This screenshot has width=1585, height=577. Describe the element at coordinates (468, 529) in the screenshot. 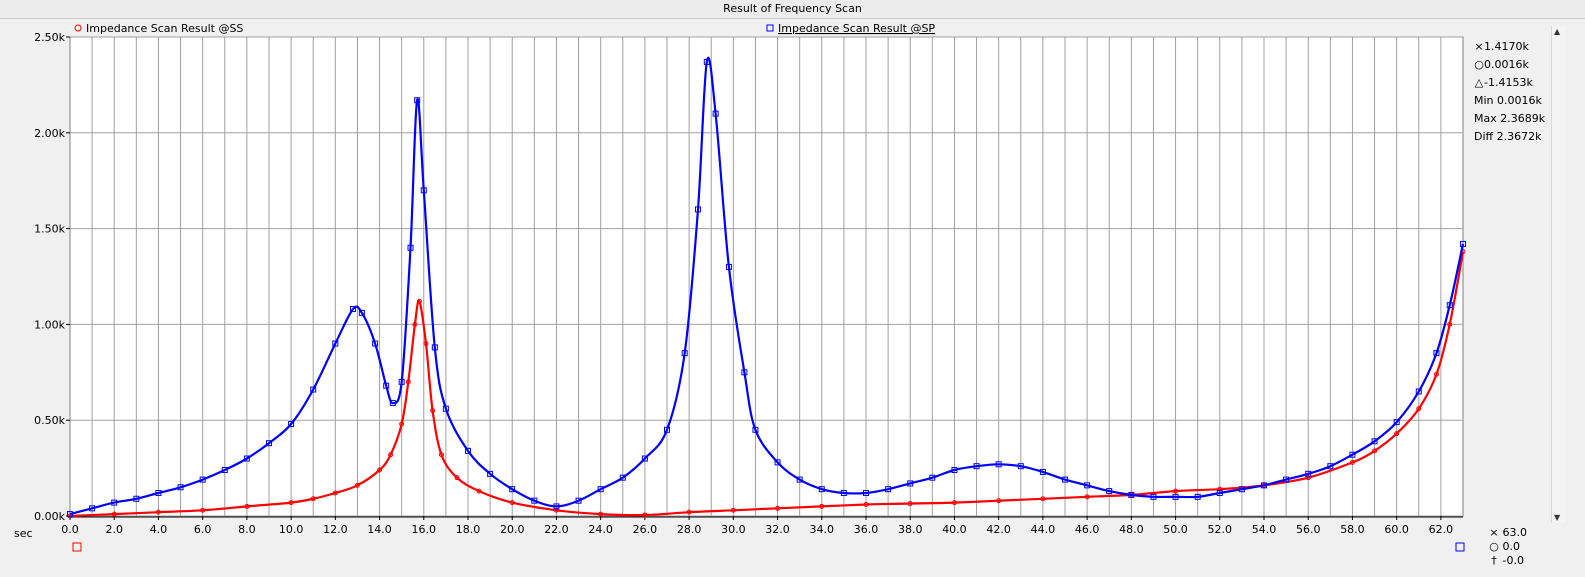

I see `x-tick-label: 18.0` at that location.